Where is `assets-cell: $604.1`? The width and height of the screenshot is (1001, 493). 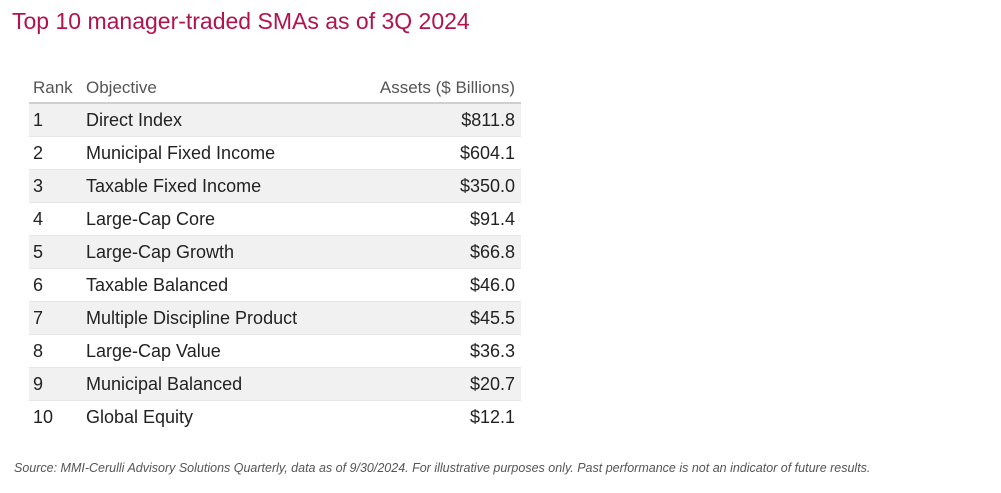 assets-cell: $604.1 is located at coordinates (487, 152).